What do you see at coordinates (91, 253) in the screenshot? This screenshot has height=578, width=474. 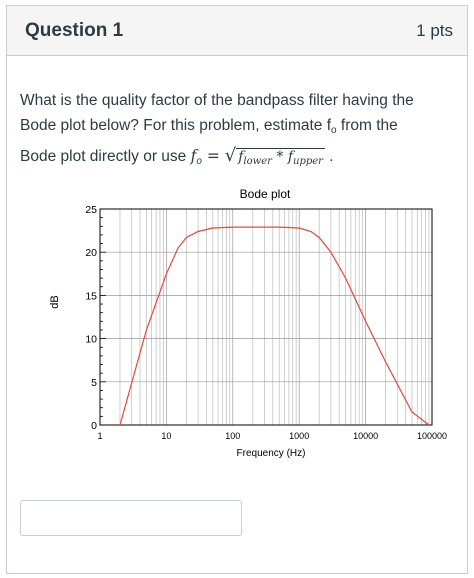 I see `y-tick-label: 20` at bounding box center [91, 253].